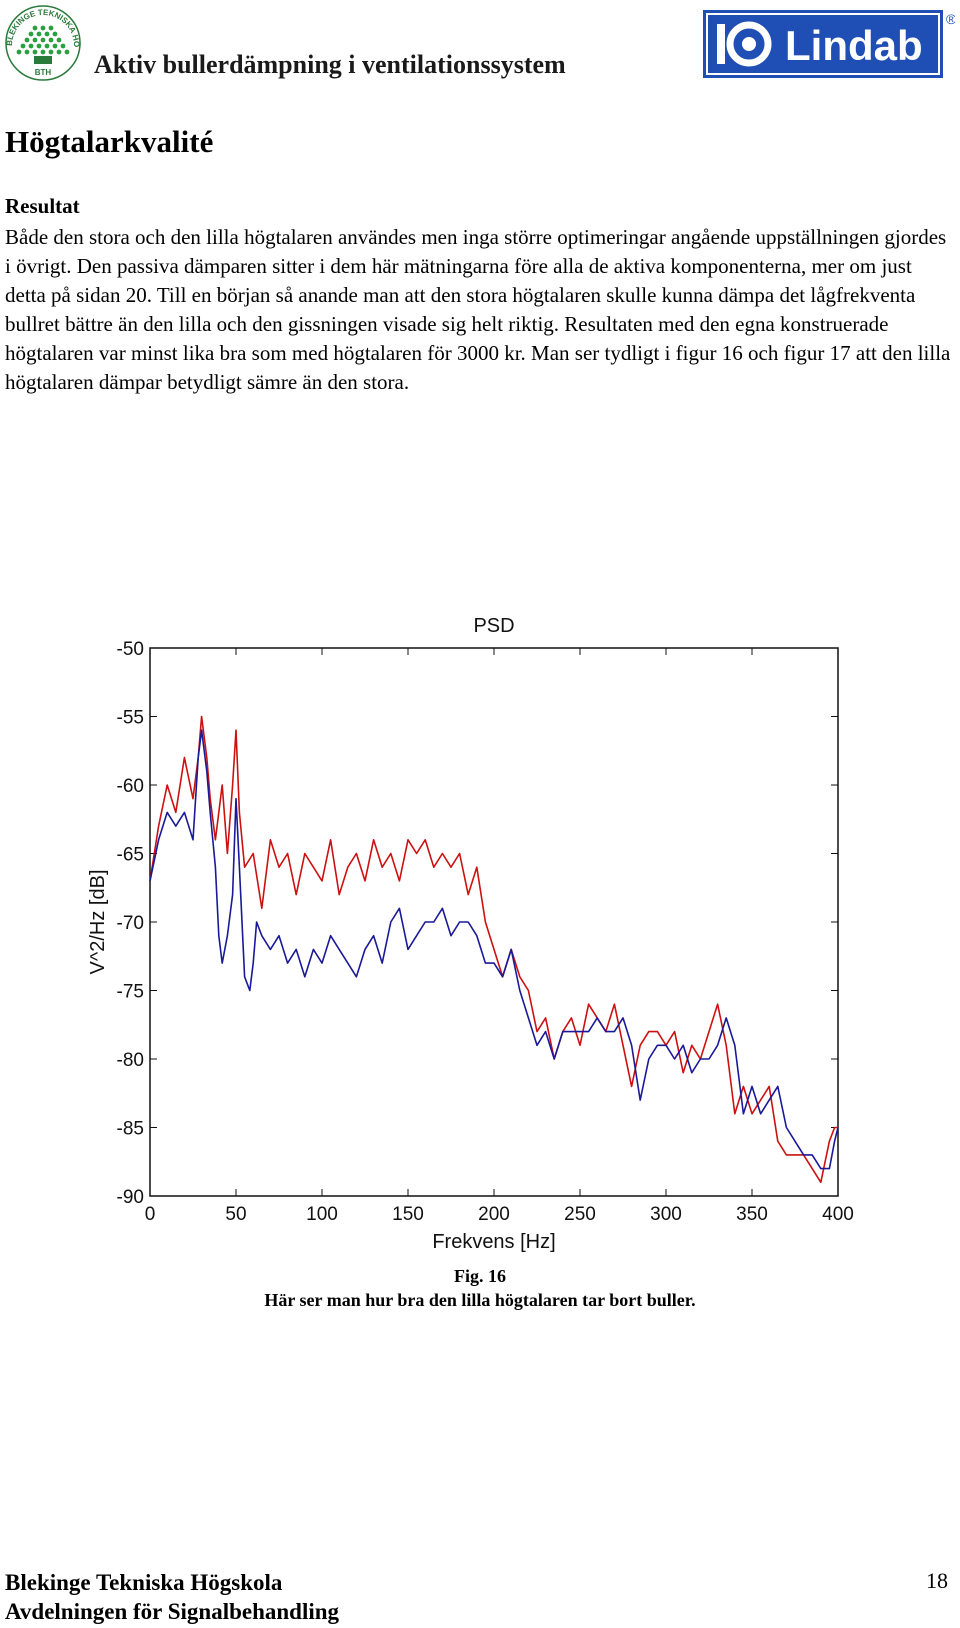 The width and height of the screenshot is (960, 1628). I want to click on lindab-logo: Lindab ®, so click(829, 44).